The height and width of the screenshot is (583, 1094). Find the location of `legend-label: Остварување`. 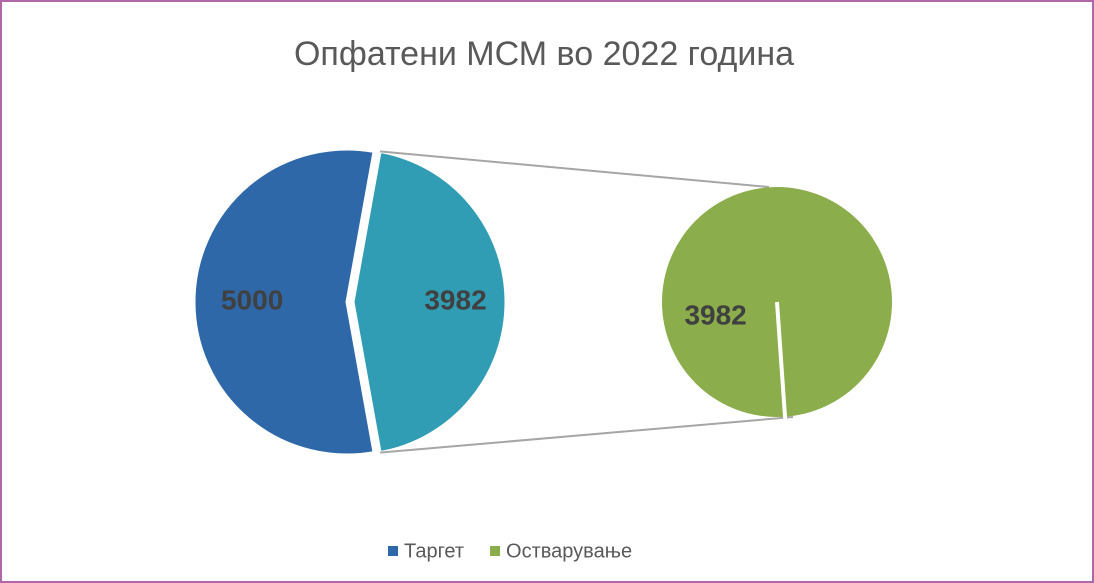

legend-label: Остварување is located at coordinates (569, 551).